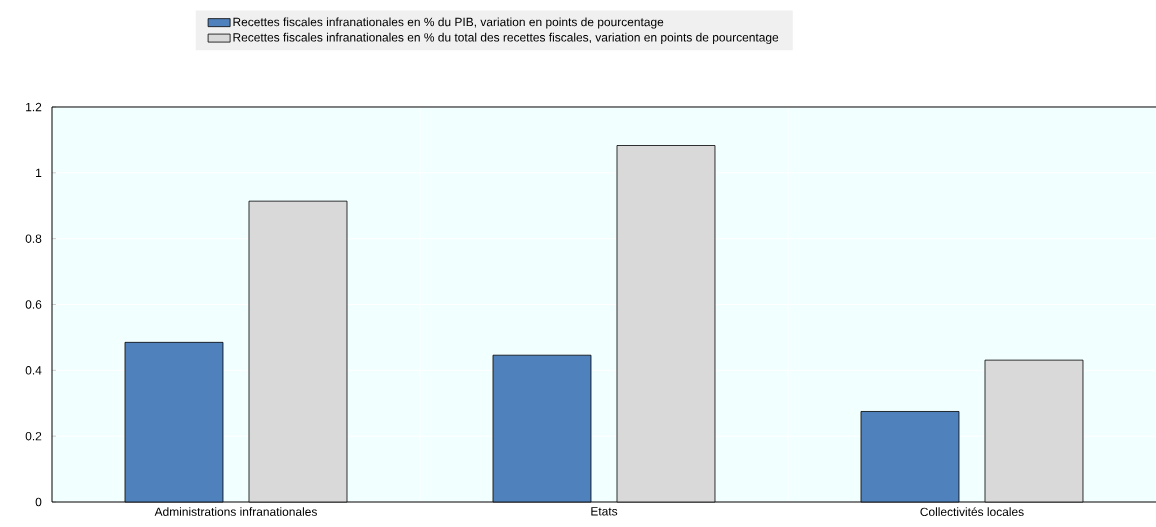  Describe the element at coordinates (33, 238) in the screenshot. I see `y-tick-label: 0.8` at that location.